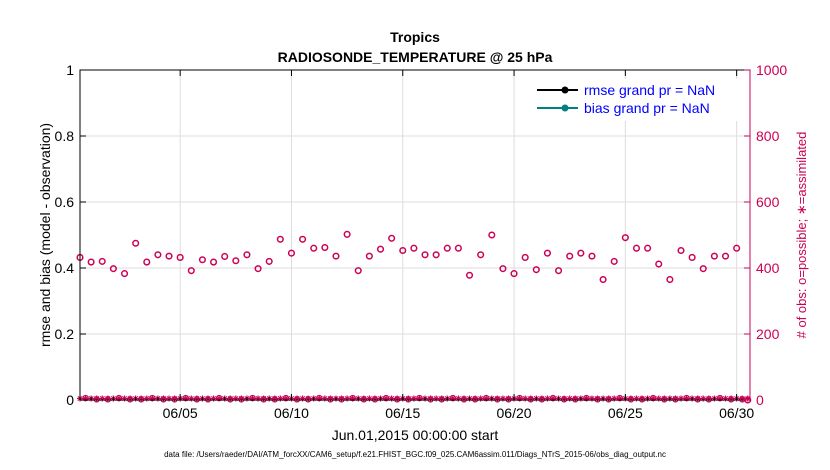  I want to click on y-axis-left-label: rmse and bias (model - observation), so click(45, 235).